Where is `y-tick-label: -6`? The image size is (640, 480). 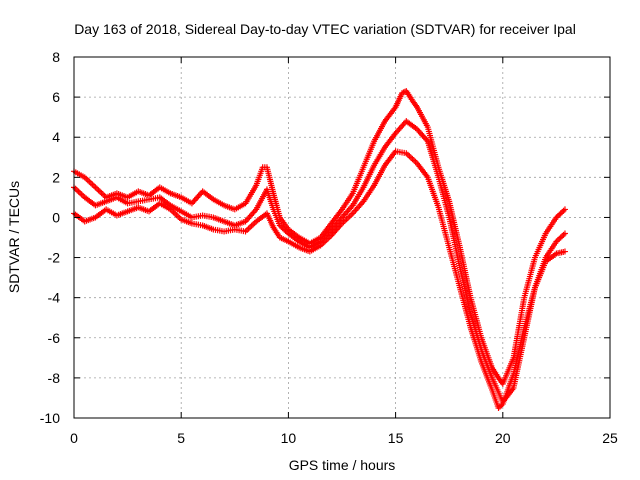
y-tick-label: -6 is located at coordinates (54, 338).